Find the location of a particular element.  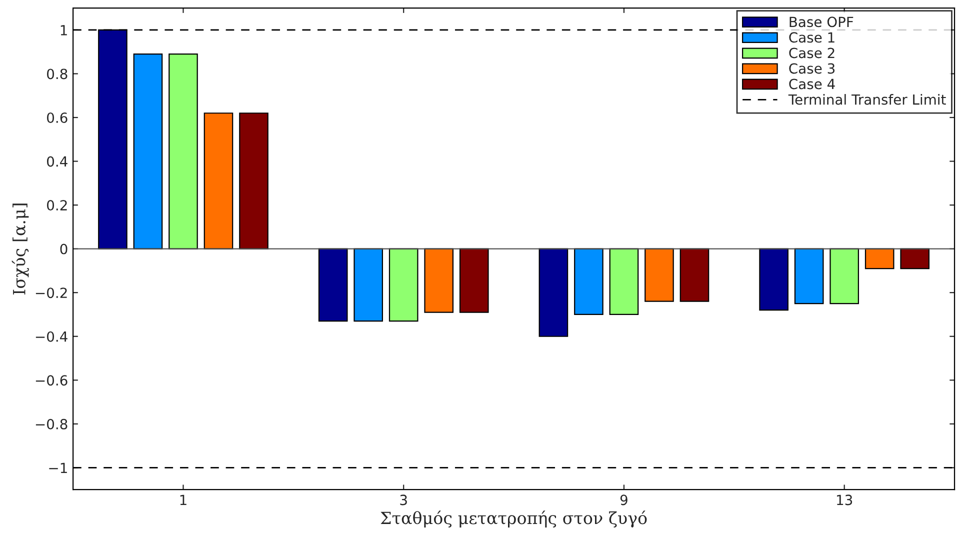

x-tick-label: 13 is located at coordinates (844, 500).